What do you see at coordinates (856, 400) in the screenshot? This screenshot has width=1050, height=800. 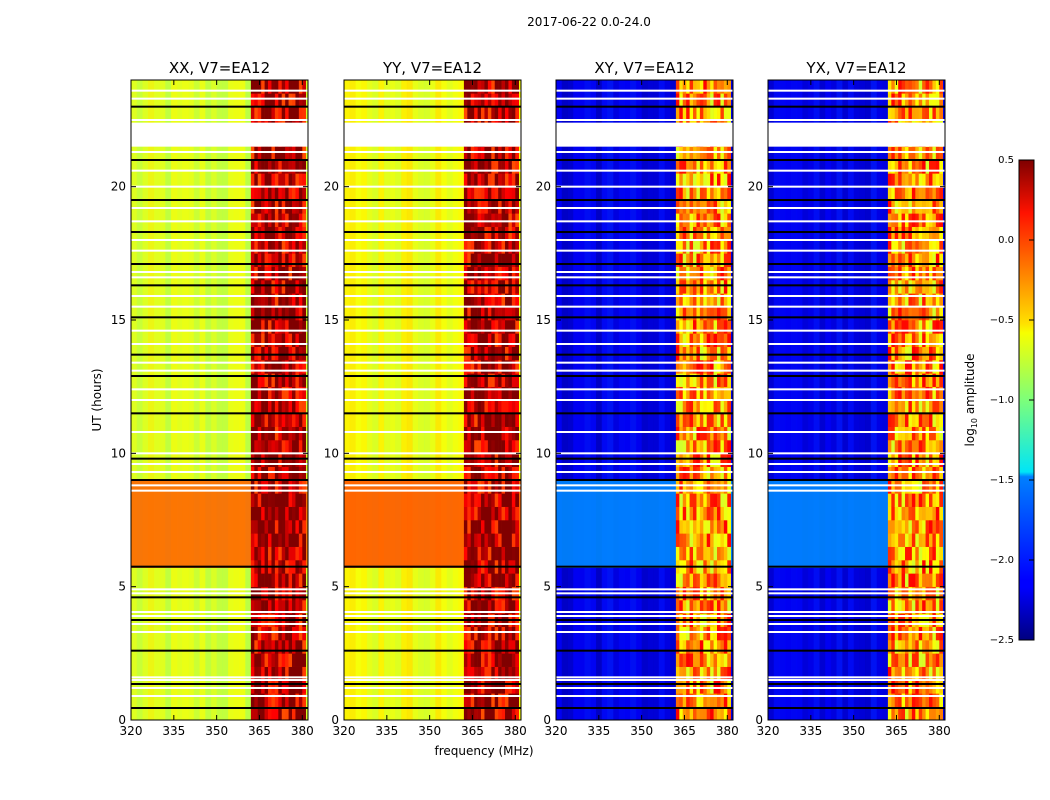 I see `panel-frame` at bounding box center [856, 400].